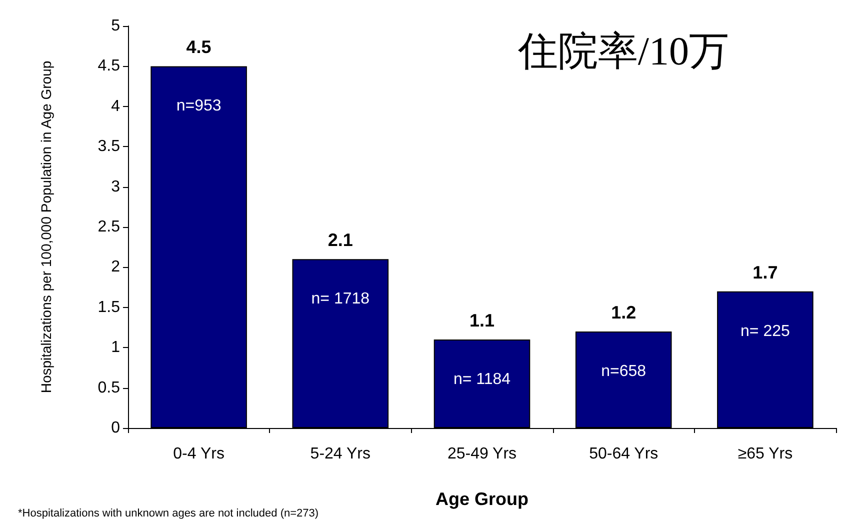 Image resolution: width=862 pixels, height=531 pixels. Describe the element at coordinates (109, 147) in the screenshot. I see `y-tick-label: 3.5` at that location.